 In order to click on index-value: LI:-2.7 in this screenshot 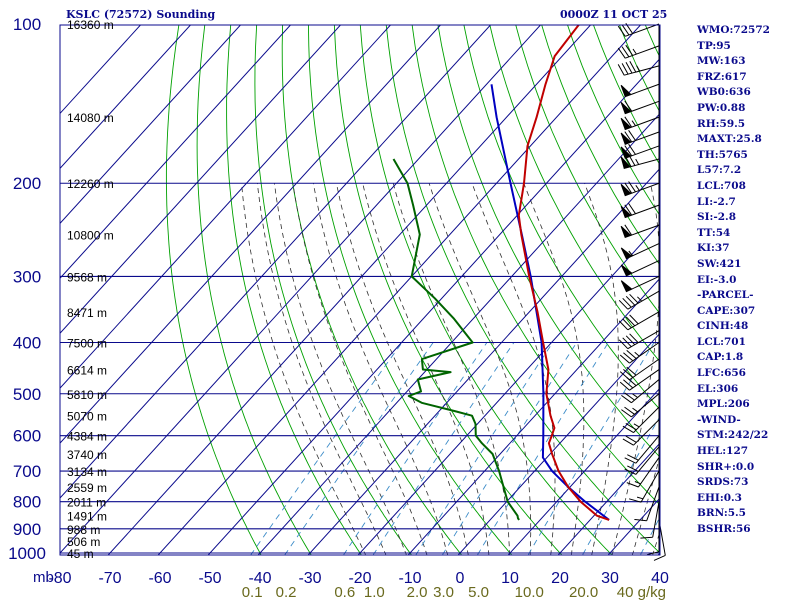, I will do `click(716, 201)`.